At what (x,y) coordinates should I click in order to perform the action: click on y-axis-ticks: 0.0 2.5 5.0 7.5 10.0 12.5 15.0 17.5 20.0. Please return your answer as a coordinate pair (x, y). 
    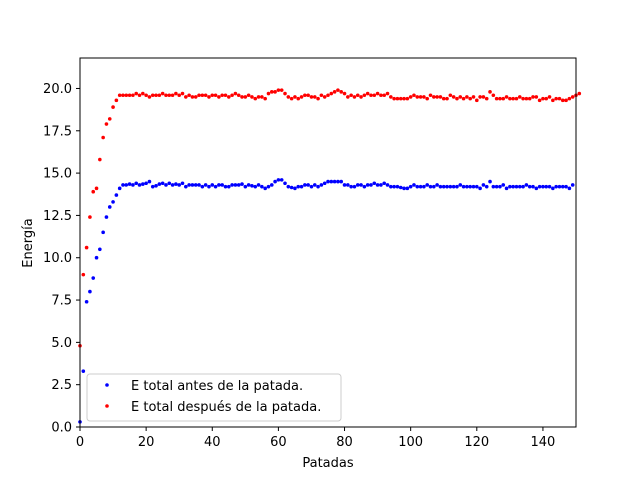
    Looking at the image, I should click on (61, 259).